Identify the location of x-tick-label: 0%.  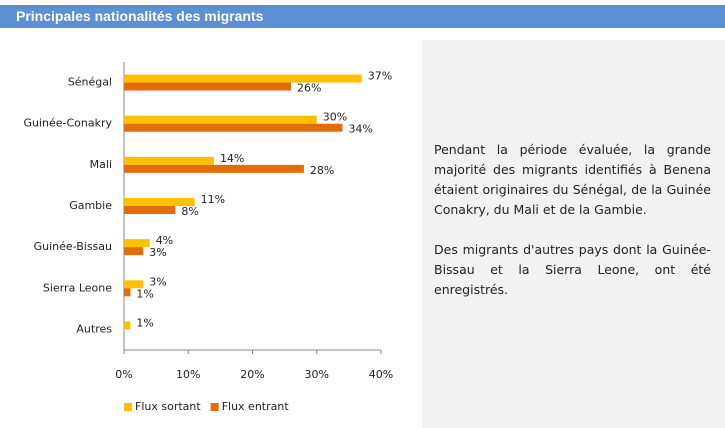
(123, 374).